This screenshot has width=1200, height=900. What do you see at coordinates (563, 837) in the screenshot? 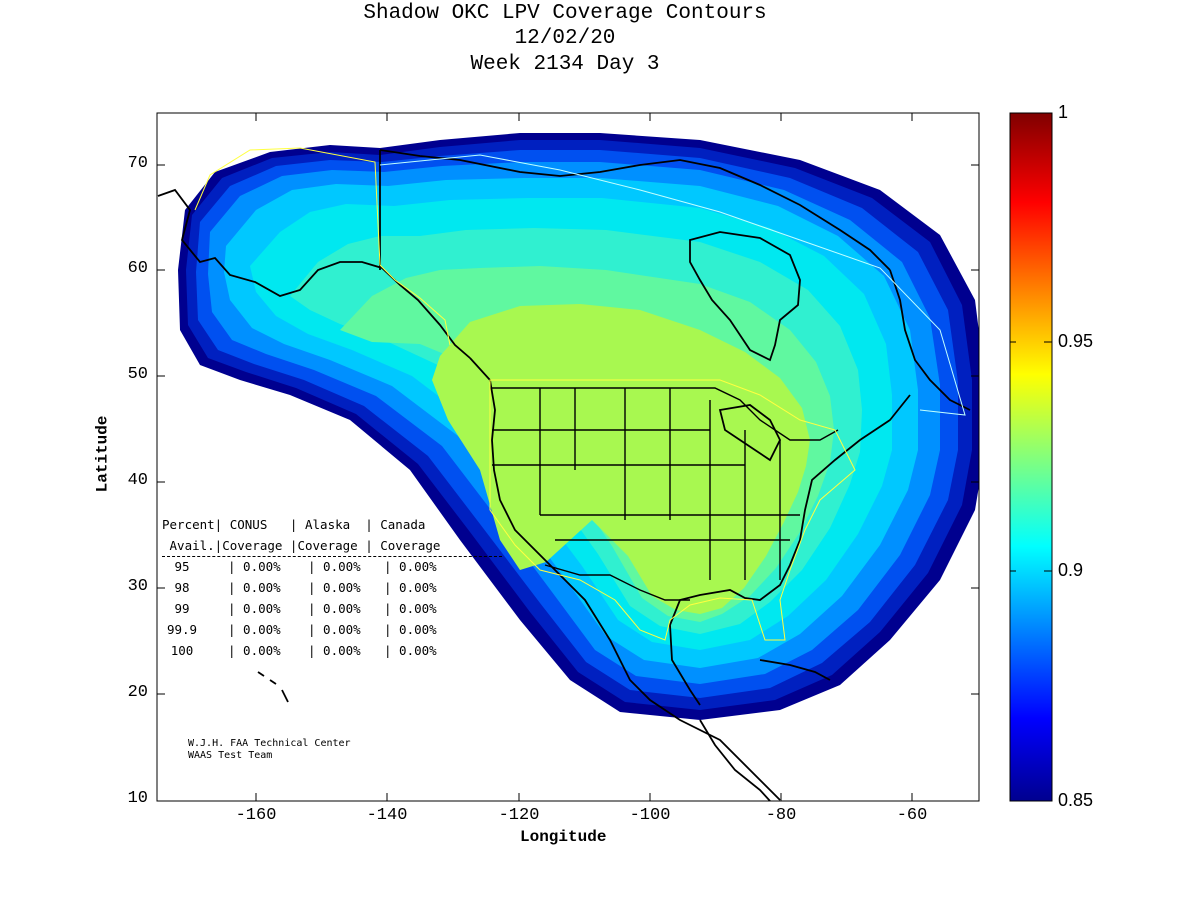
I see `x-axis-label: Longitude` at bounding box center [563, 837].